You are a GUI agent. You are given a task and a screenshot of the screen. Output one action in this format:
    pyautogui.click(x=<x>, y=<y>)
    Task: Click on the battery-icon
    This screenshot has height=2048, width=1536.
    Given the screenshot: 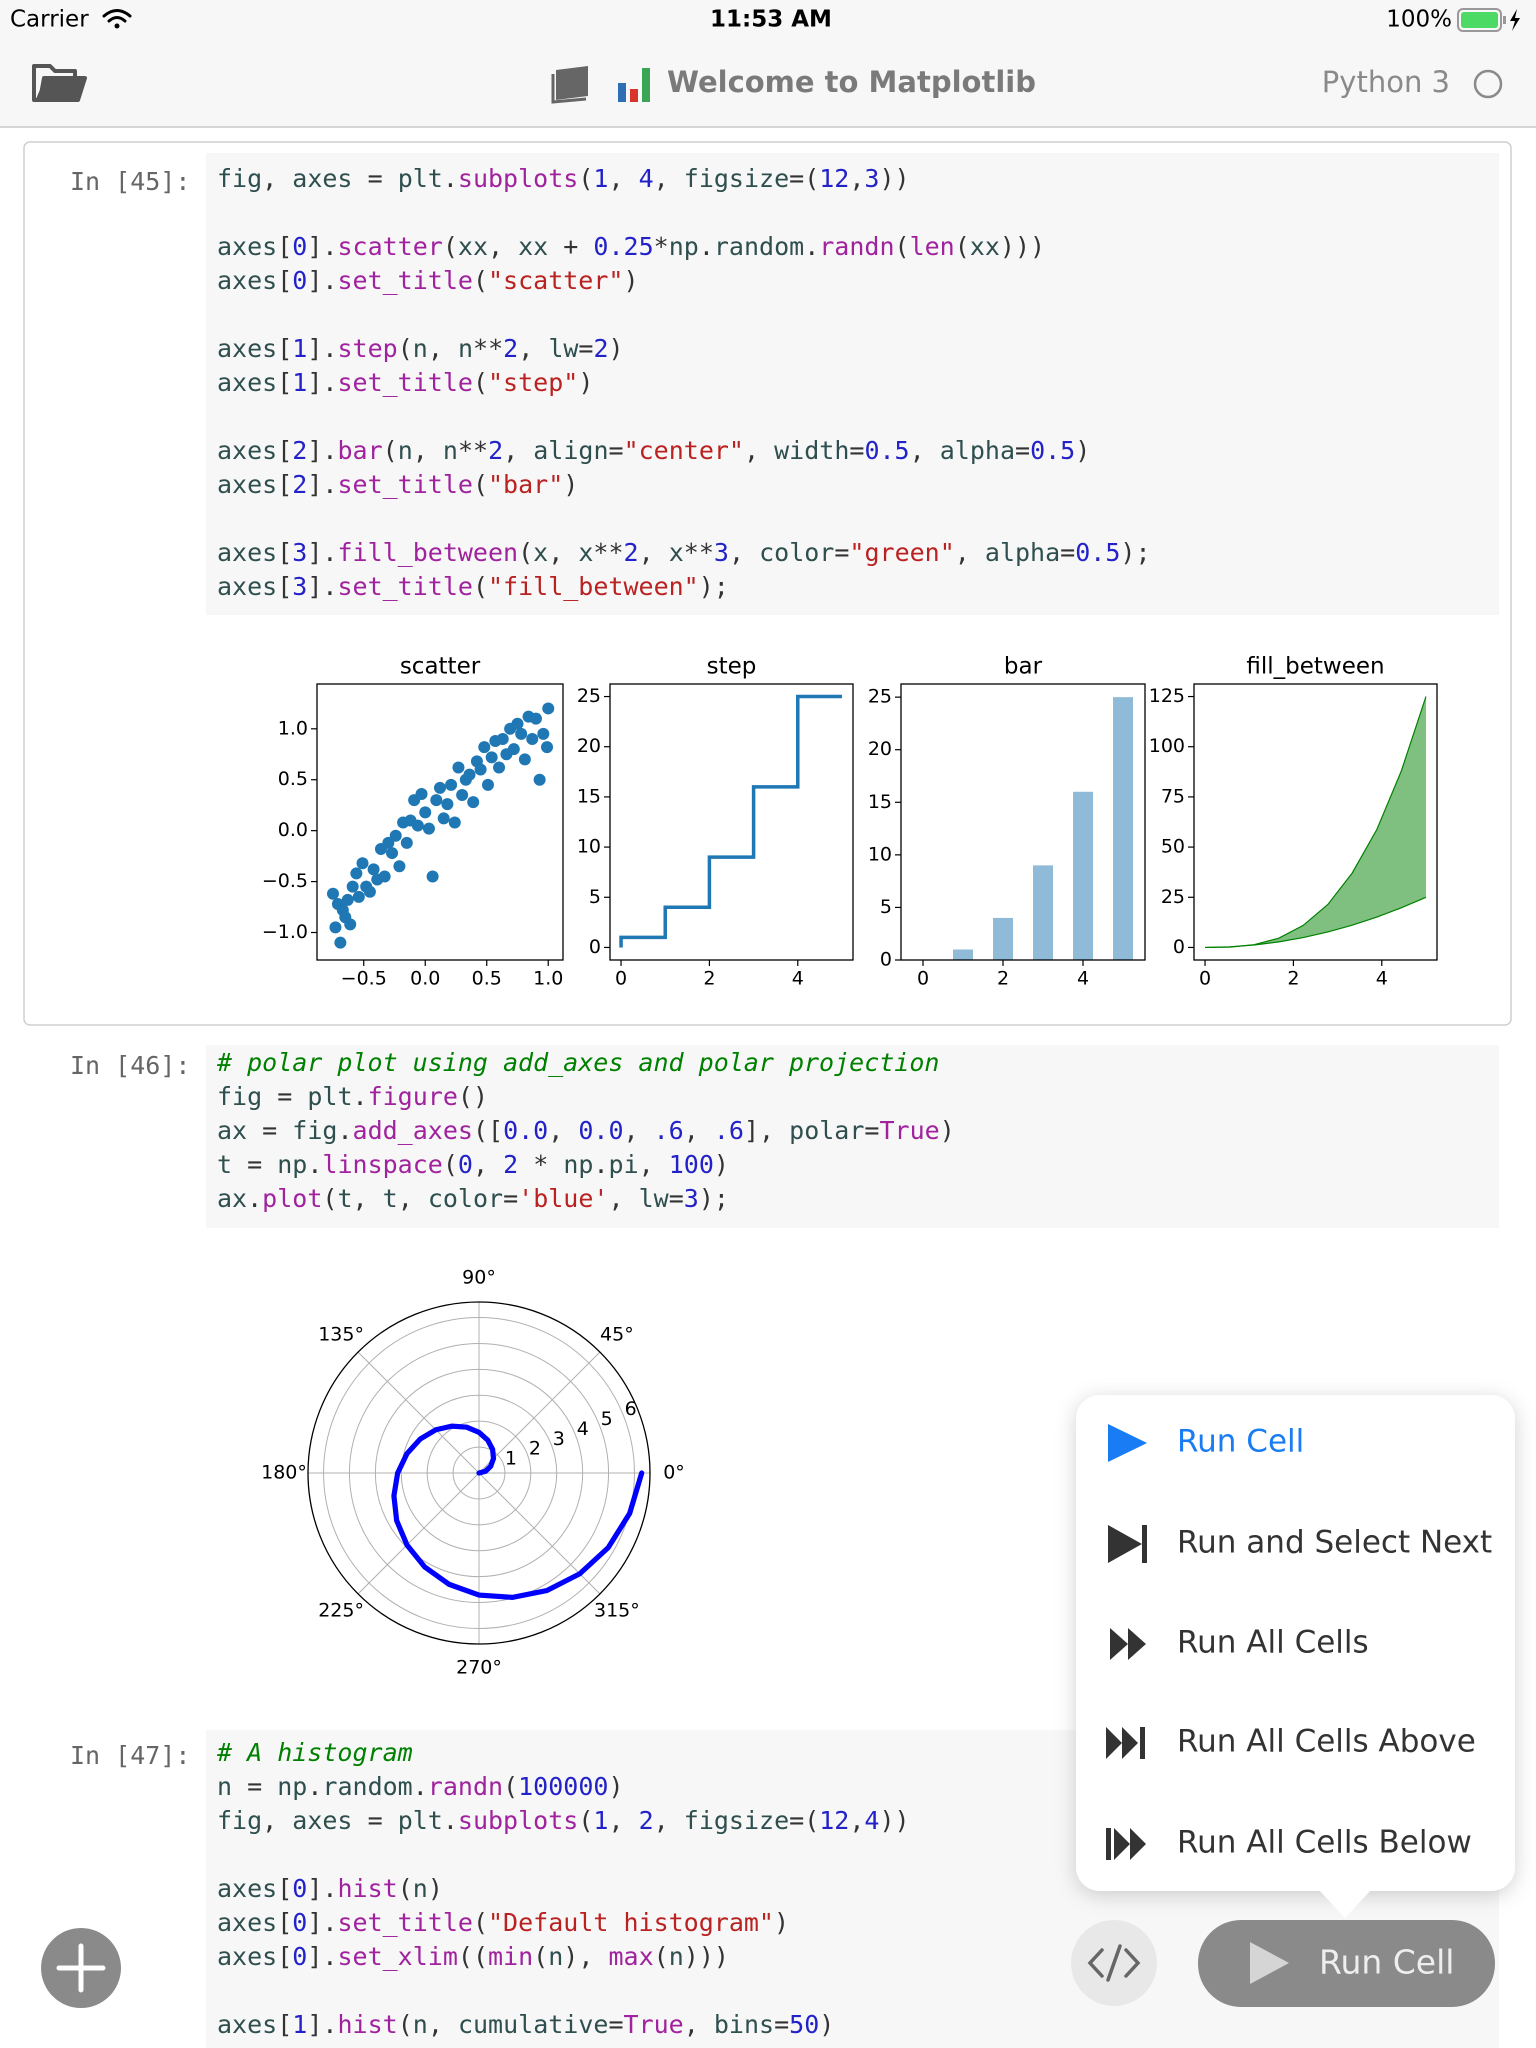 What is the action you would take?
    pyautogui.click(x=1488, y=20)
    